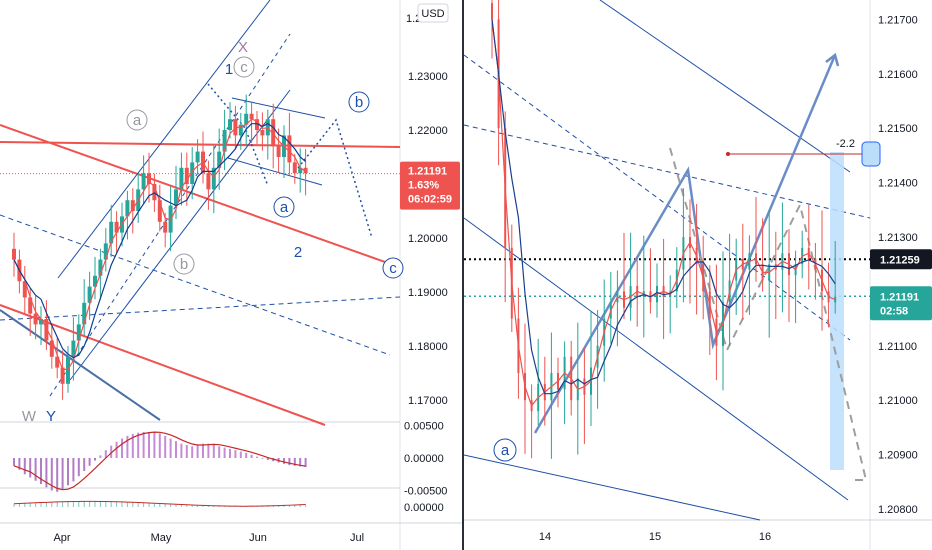  I want to click on right-price-tick: 1.21700, so click(898, 20).